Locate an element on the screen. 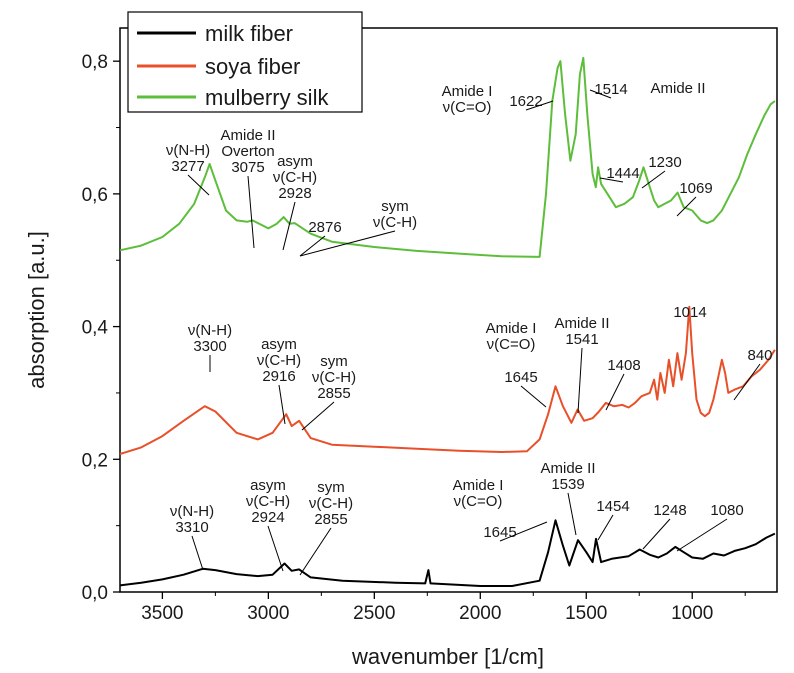  annotation-label: ν(N-H) is located at coordinates (188, 150).